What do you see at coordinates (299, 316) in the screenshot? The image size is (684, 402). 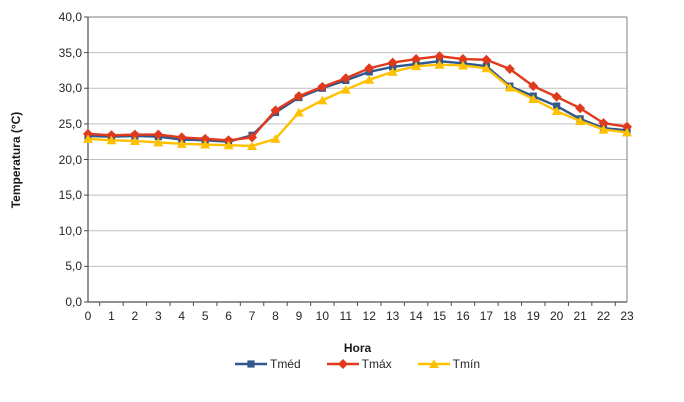 I see `x-tick-label: 9` at bounding box center [299, 316].